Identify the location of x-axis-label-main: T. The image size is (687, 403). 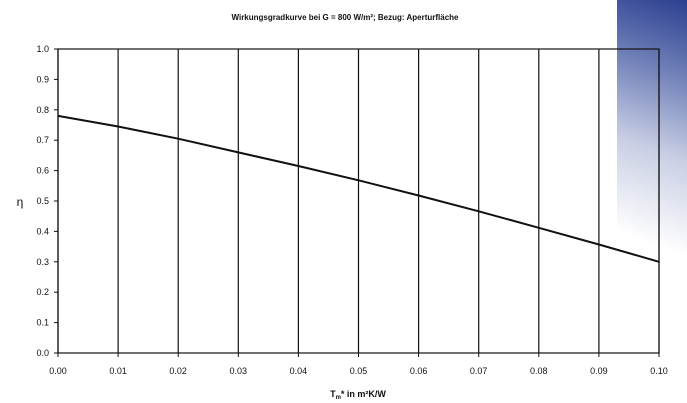
(333, 394).